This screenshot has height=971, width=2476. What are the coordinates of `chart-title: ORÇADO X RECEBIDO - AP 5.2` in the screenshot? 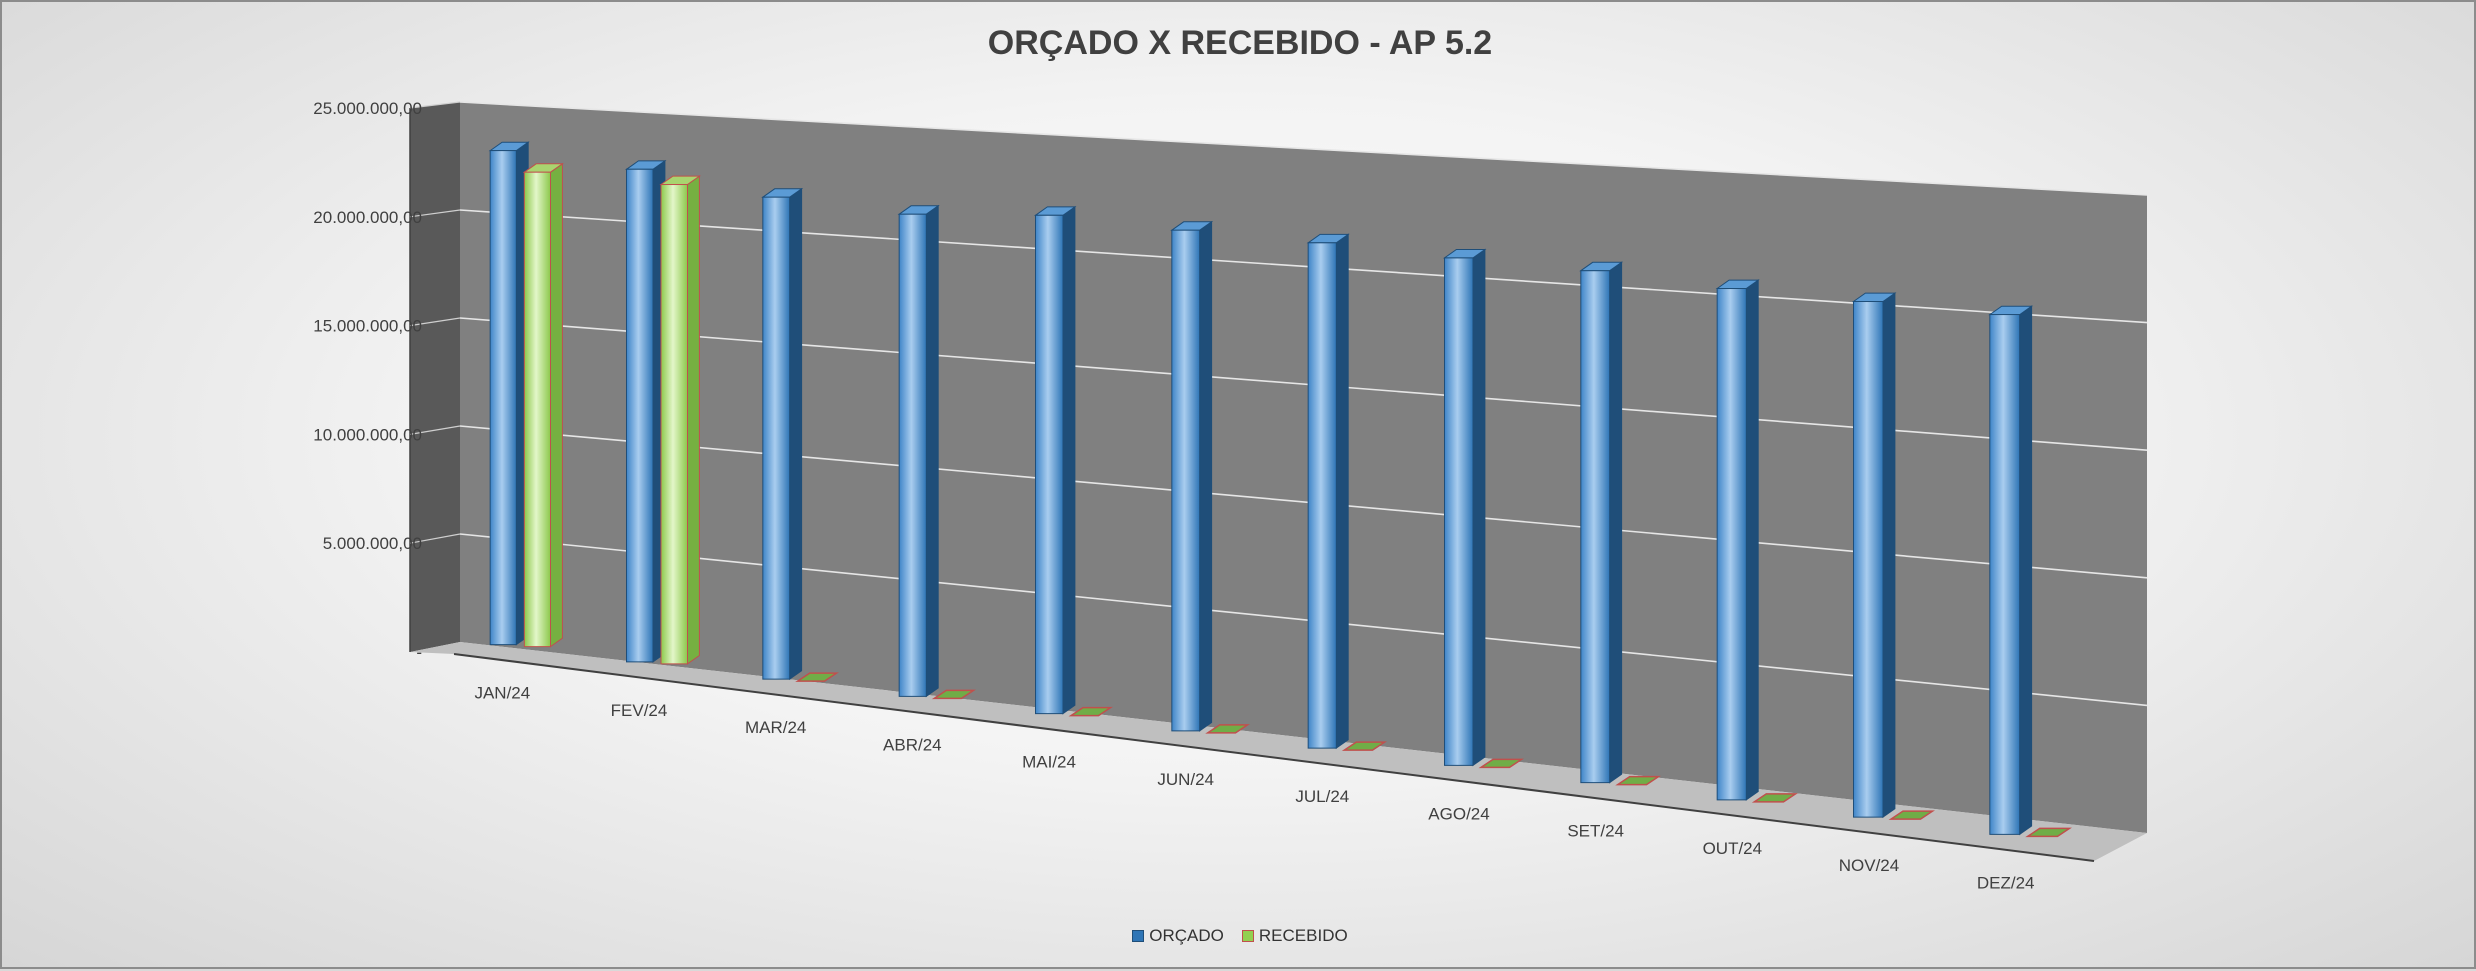 It's located at (1240, 43).